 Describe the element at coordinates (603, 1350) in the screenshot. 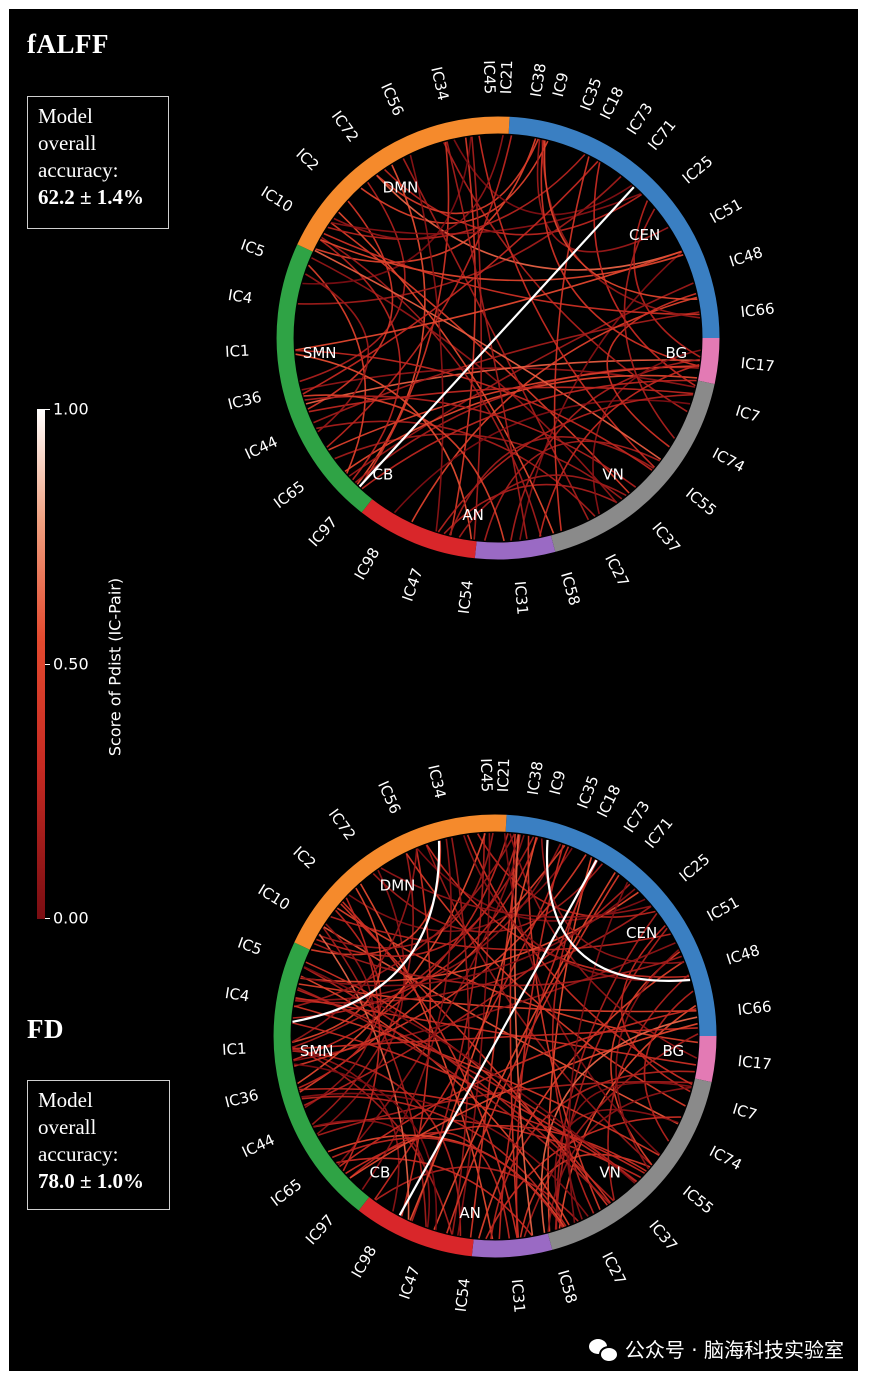

I see `wechat-icon` at that location.